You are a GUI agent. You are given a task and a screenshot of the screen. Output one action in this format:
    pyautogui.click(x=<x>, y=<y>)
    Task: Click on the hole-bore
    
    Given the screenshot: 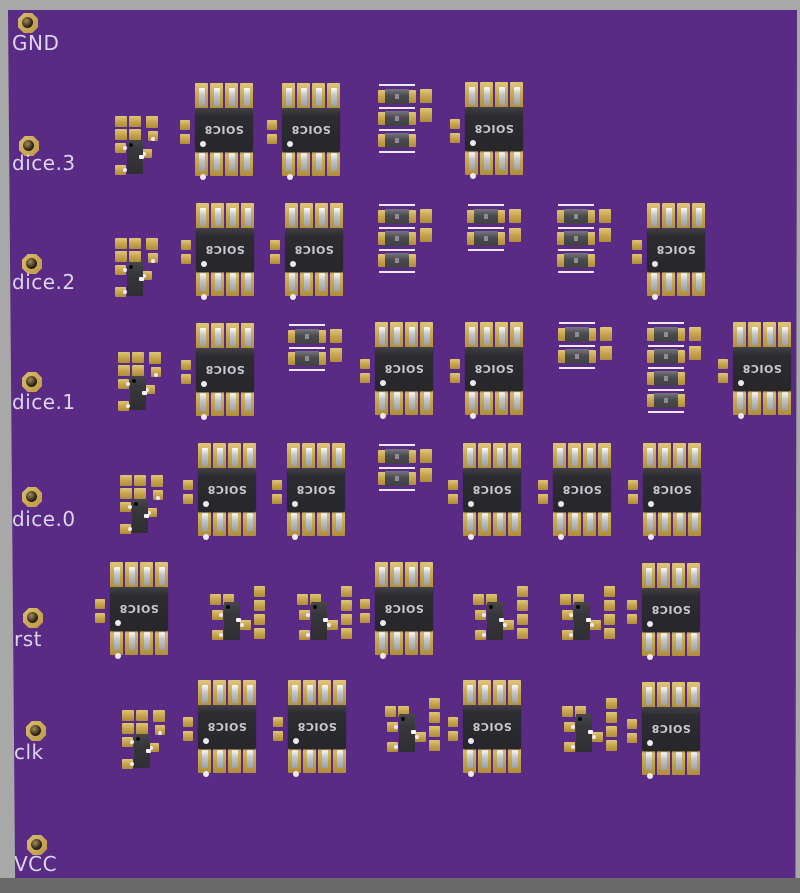 What is the action you would take?
    pyautogui.click(x=32, y=617)
    